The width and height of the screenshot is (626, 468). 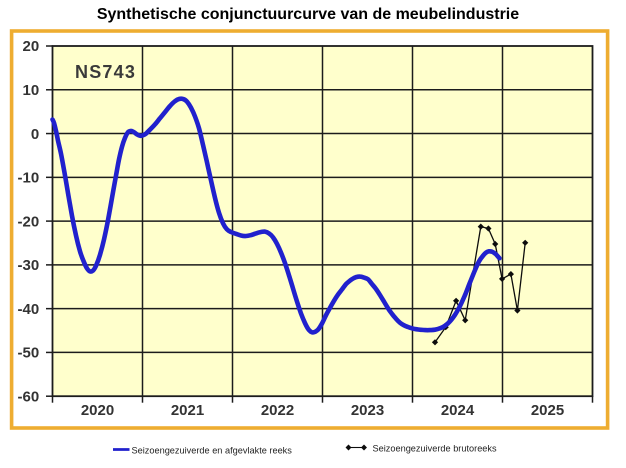 I want to click on svg-text: 2022, so click(x=277, y=410).